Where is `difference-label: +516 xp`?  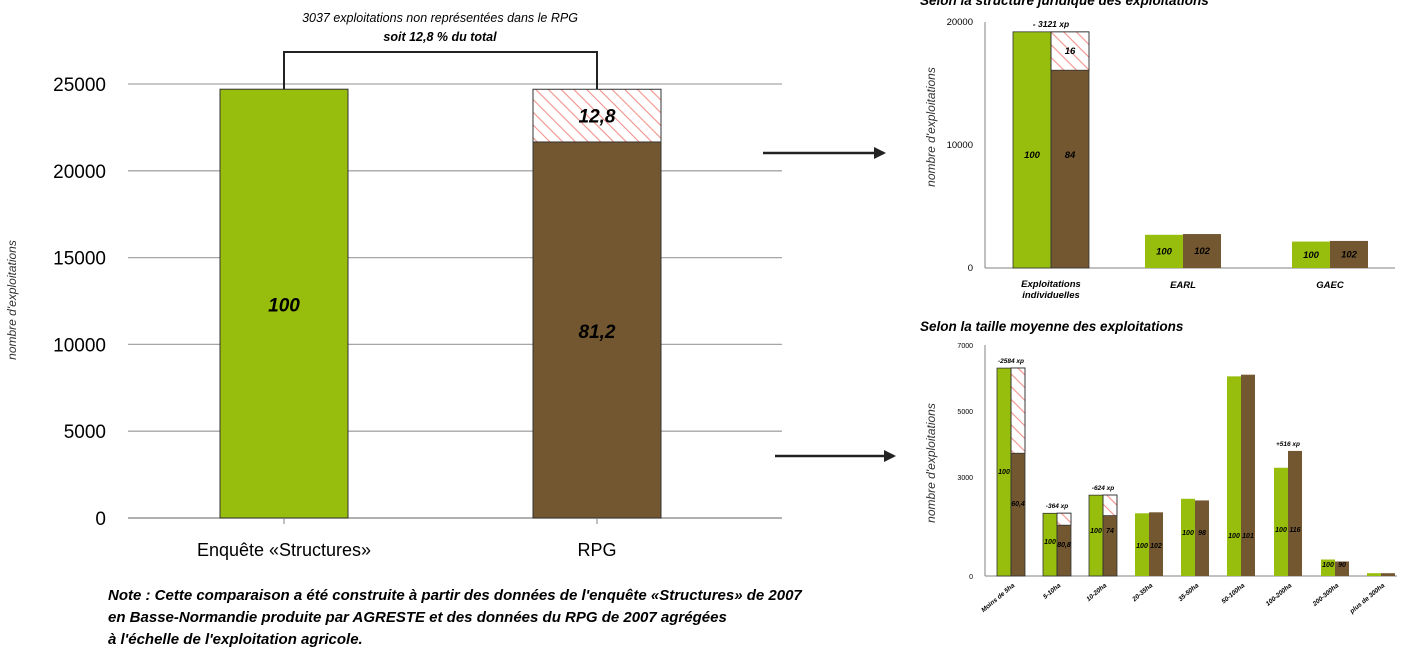
difference-label: +516 xp is located at coordinates (1288, 444).